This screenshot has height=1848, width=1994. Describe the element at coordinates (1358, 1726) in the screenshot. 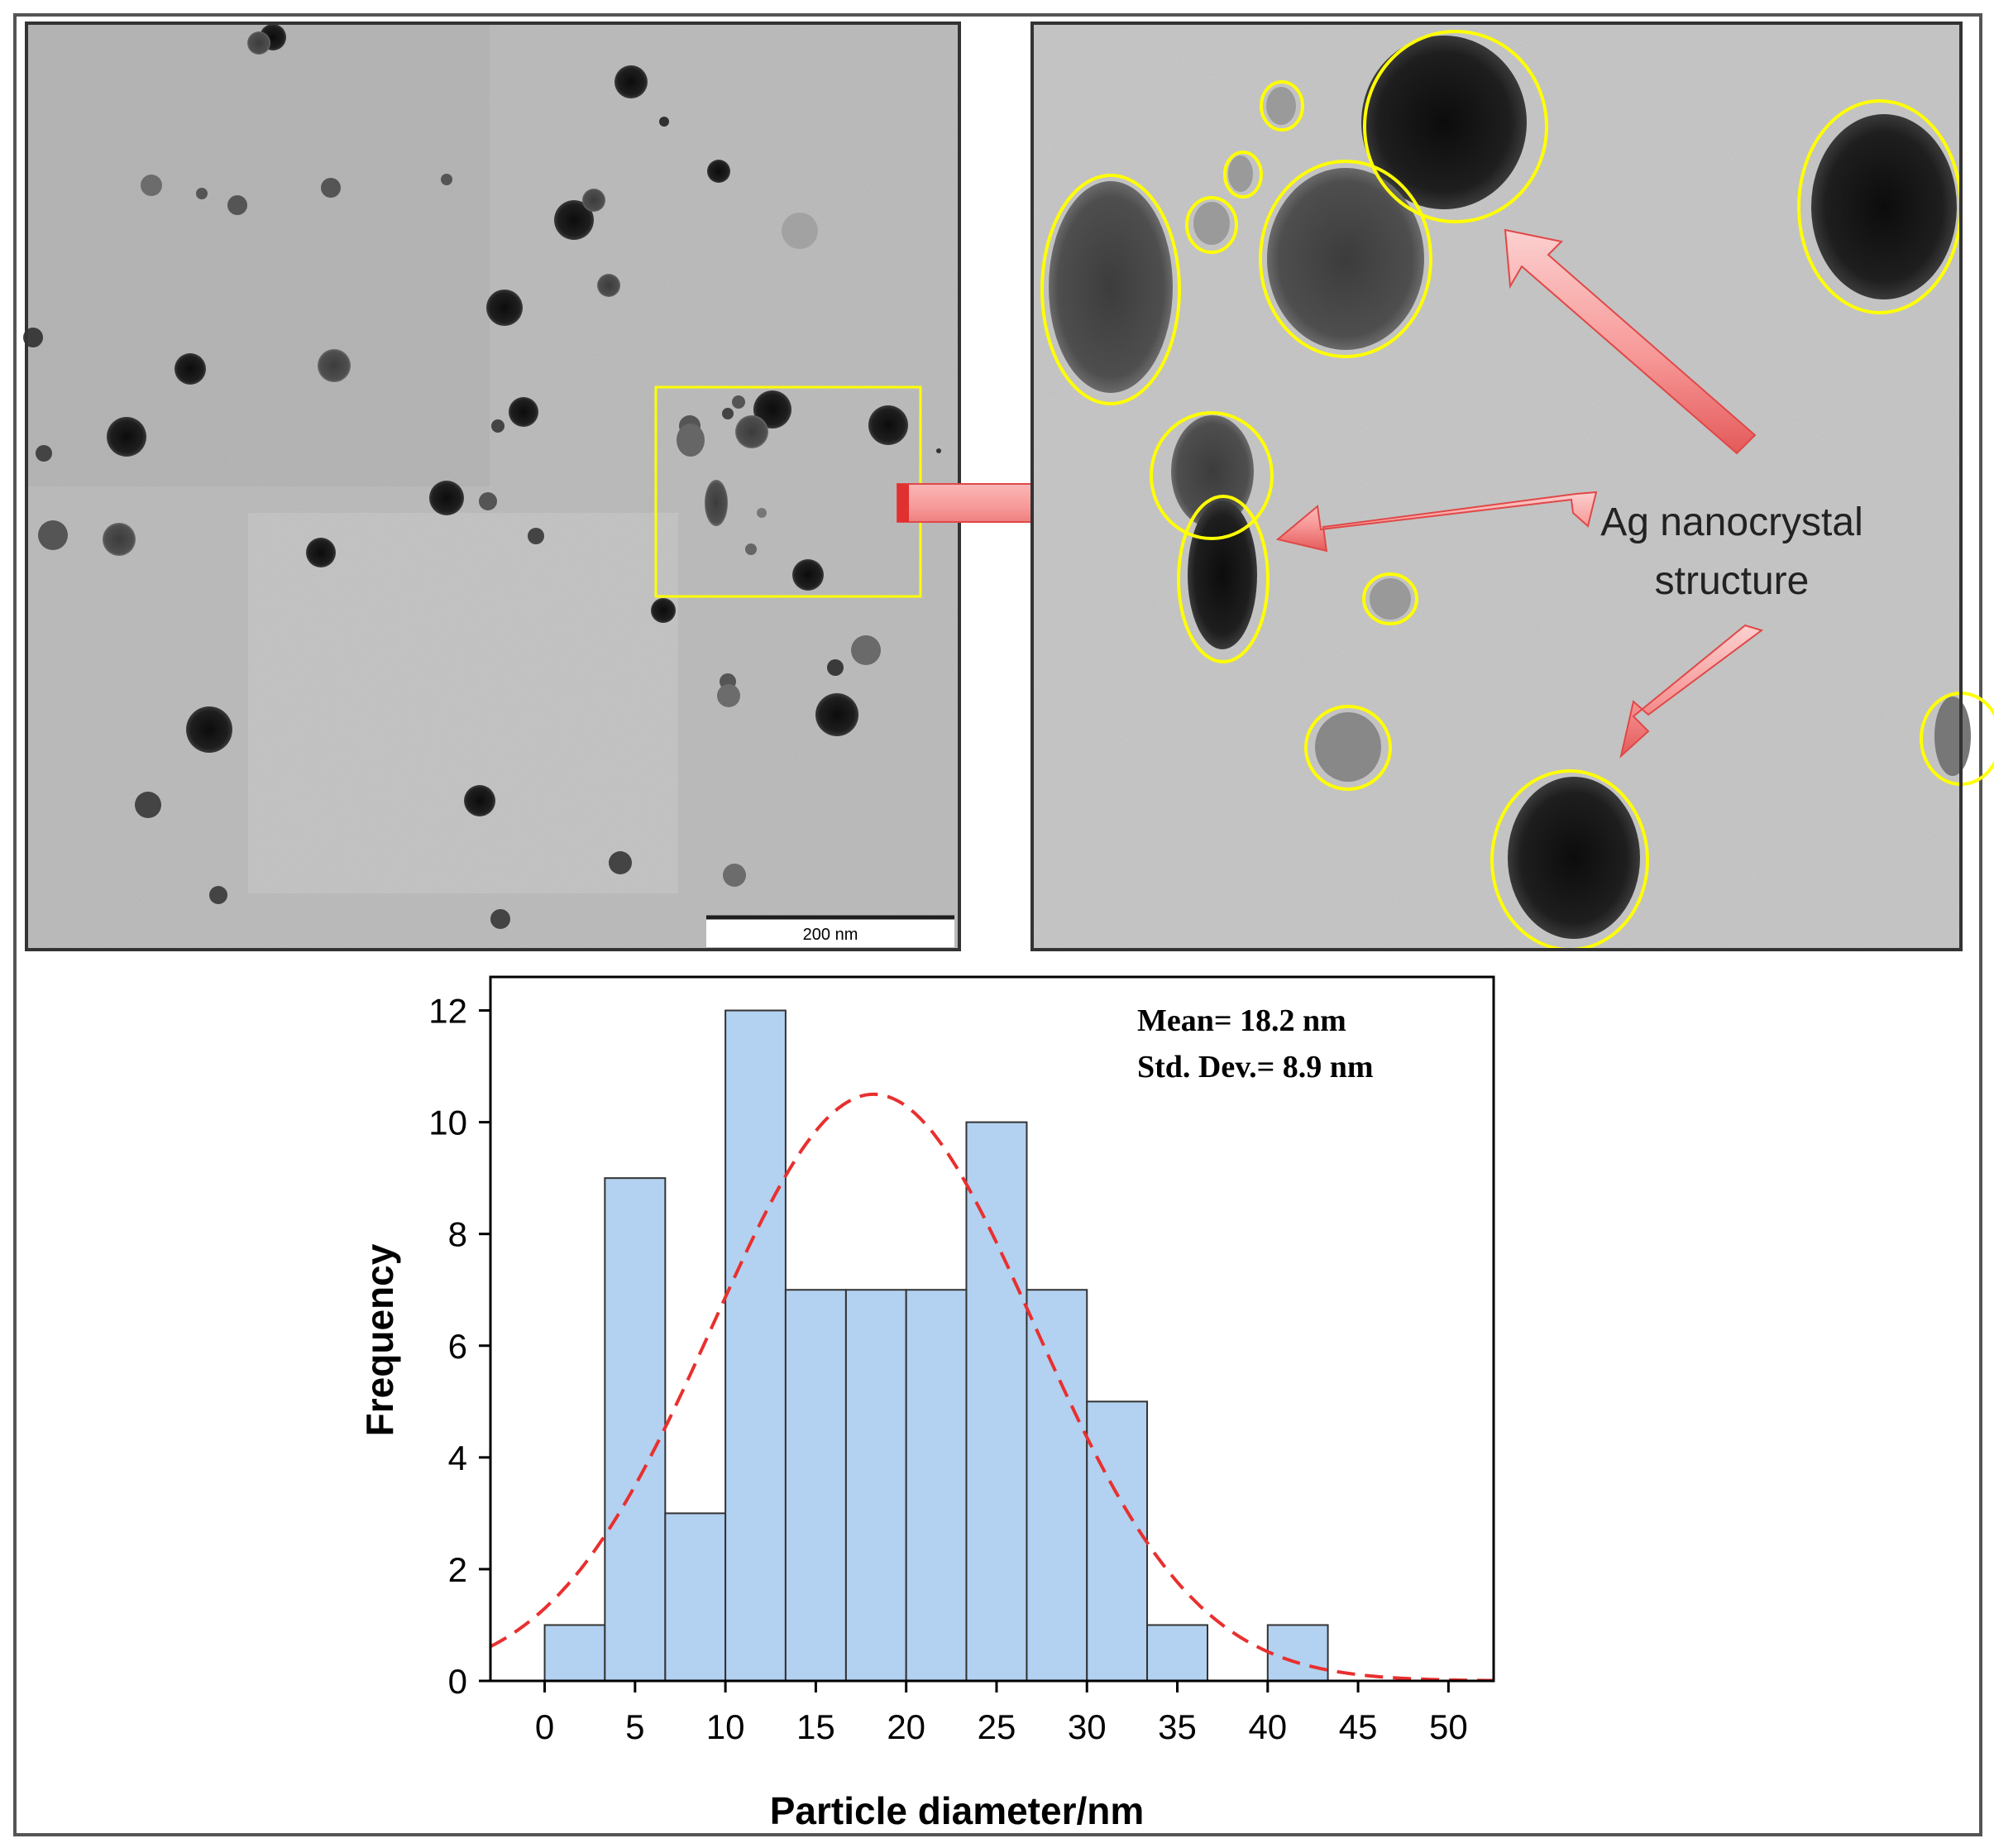

I see `x-tick-label: 45` at that location.